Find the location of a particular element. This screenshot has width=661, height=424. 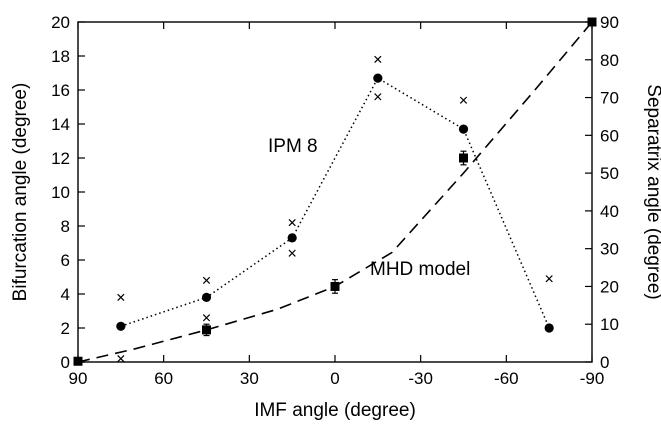

y2-tick-label: 70 is located at coordinates (609, 98).